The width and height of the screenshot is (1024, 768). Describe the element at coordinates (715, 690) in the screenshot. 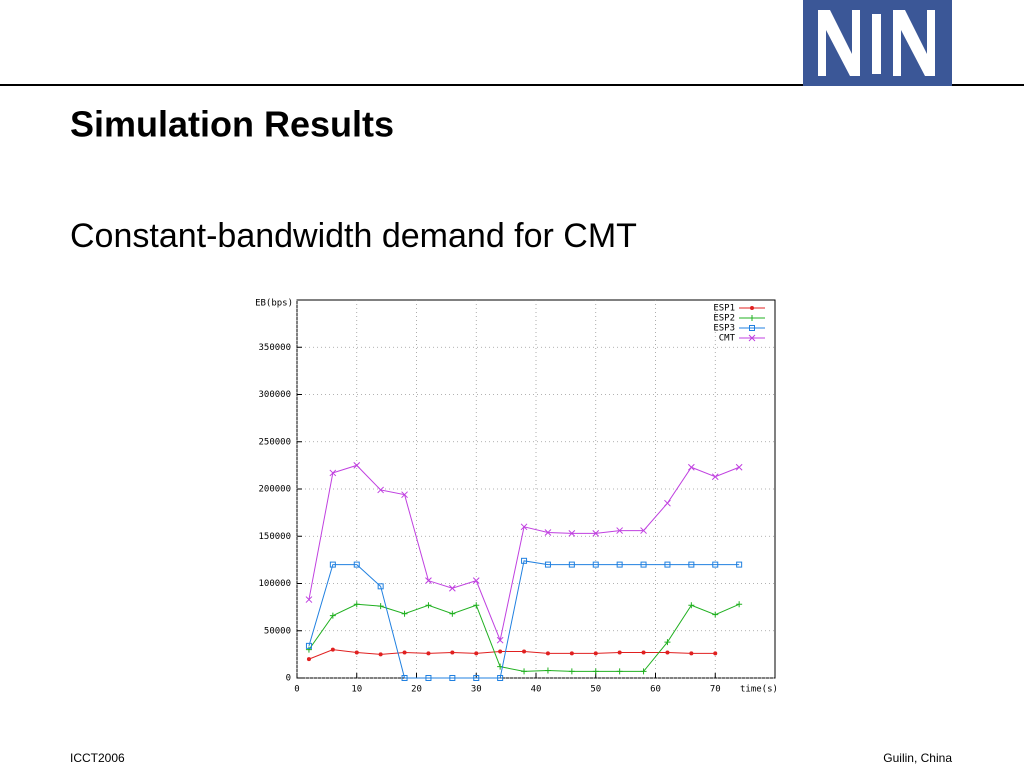

I see `x-tick-label: 70` at that location.